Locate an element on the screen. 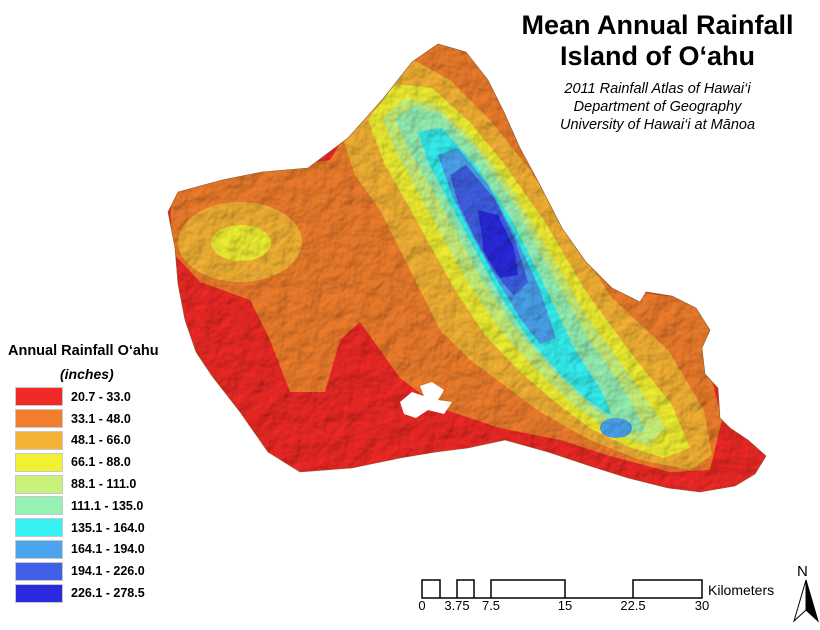 This screenshot has height=630, width=820. legend-label: 111.1 - 135.0 is located at coordinates (107, 505).